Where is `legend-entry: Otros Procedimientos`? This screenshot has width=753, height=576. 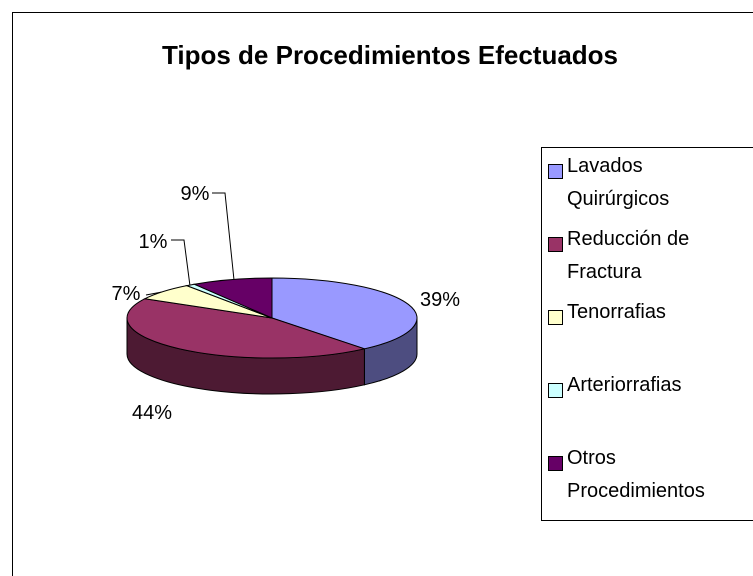
legend-entry: Otros Procedimientos is located at coordinates (648, 485).